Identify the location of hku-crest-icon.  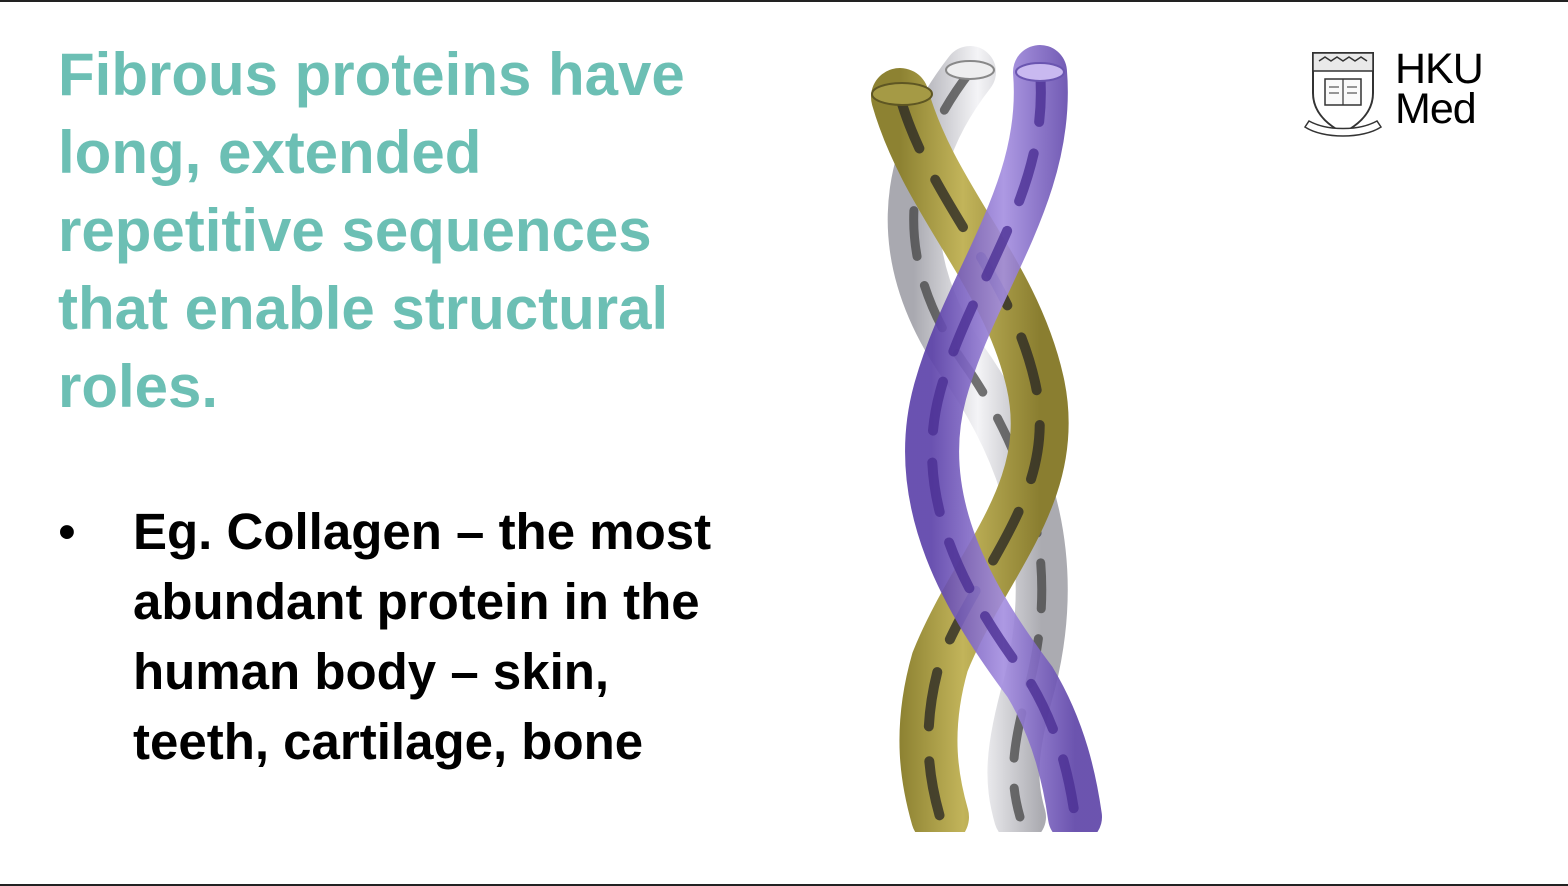
(1343, 94).